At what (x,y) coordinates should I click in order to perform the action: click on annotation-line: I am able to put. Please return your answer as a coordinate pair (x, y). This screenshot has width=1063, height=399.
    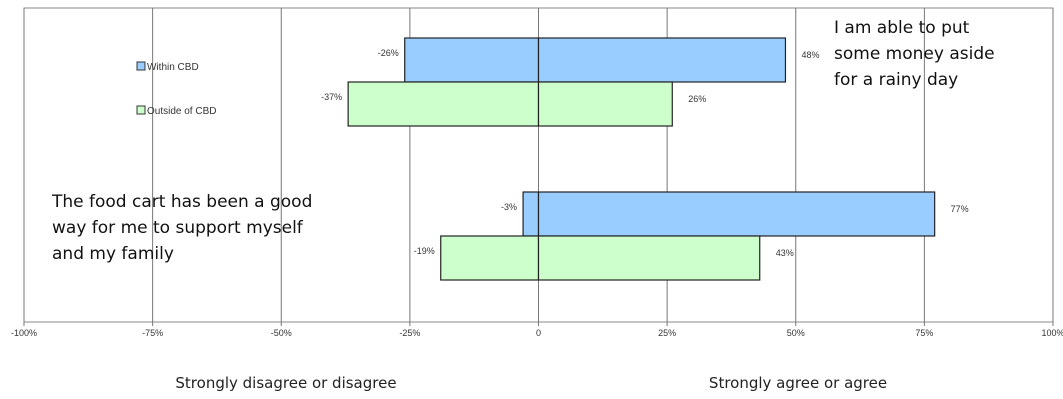
    Looking at the image, I should click on (902, 28).